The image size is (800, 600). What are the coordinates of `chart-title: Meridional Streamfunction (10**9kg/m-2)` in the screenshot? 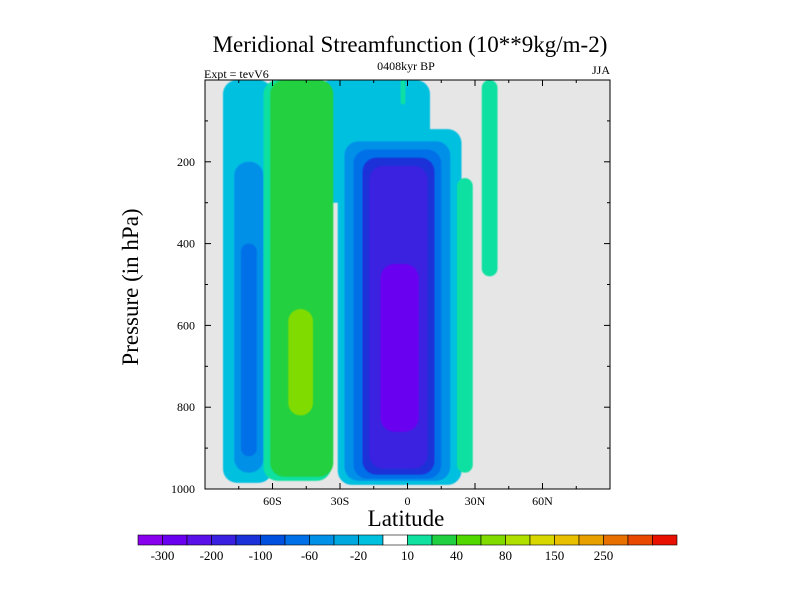 It's located at (410, 44).